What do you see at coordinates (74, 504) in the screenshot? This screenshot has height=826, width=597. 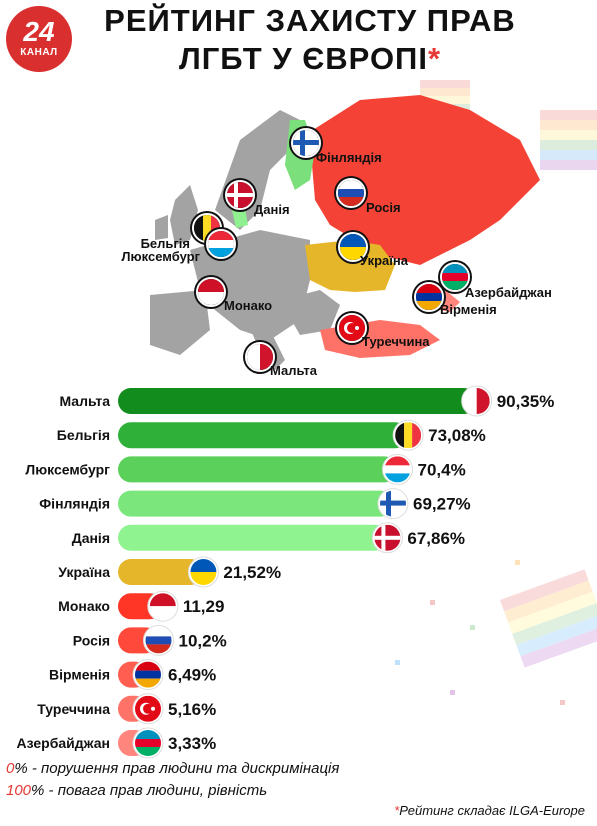 I see `category-label: Фінляндія` at bounding box center [74, 504].